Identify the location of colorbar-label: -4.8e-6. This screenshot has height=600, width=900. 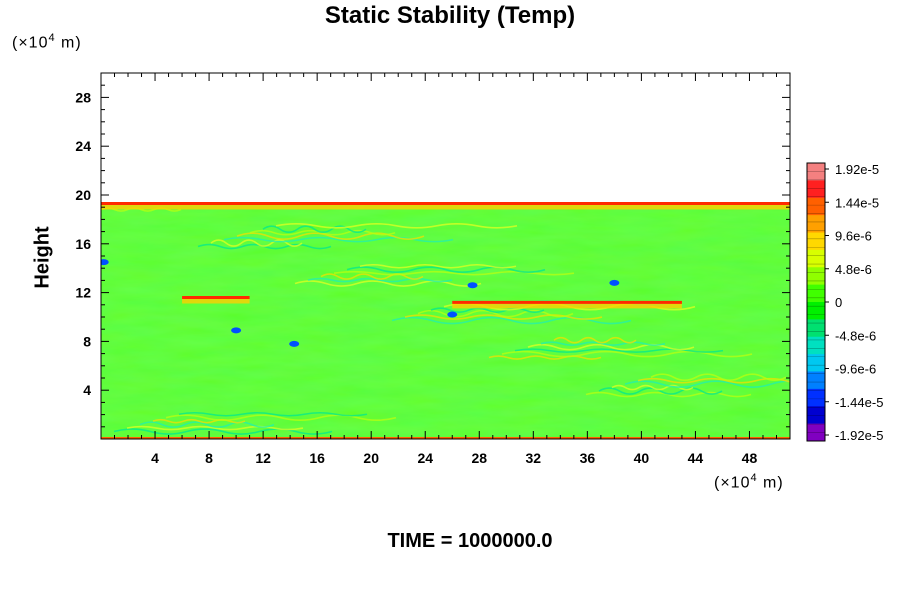
(855, 335).